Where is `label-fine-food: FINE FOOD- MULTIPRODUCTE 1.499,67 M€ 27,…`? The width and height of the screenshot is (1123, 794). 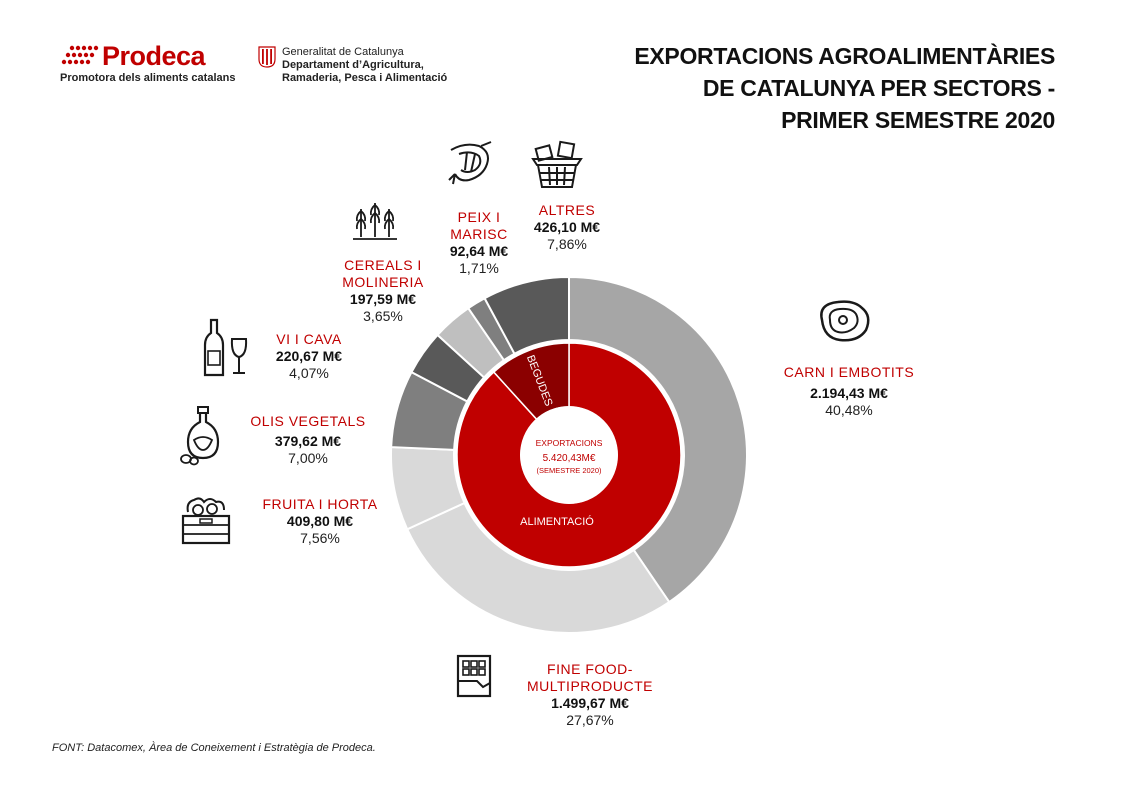
label-fine-food: FINE FOOD- MULTIPRODUCTE 1.499,67 M€ 27,… is located at coordinates (590, 695).